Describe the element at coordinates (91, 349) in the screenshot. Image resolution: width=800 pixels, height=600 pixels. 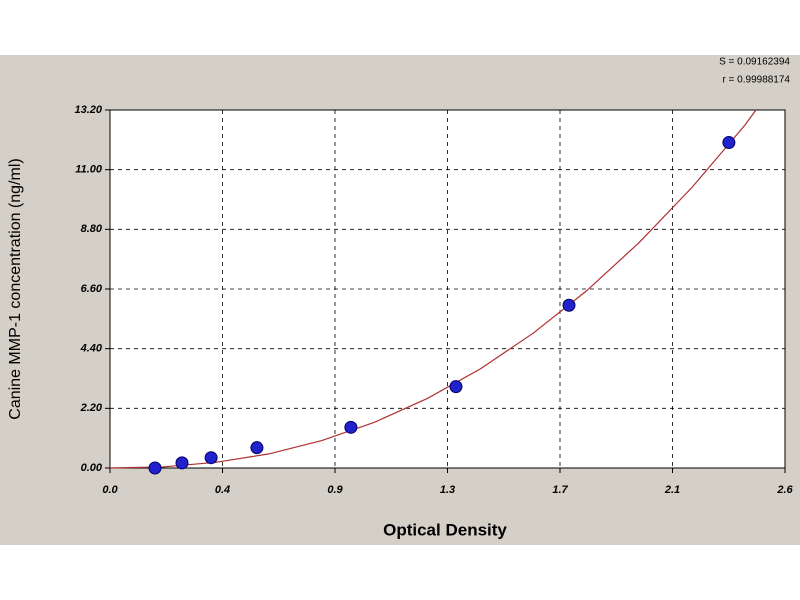
I see `y-tick-label: 4.40` at that location.